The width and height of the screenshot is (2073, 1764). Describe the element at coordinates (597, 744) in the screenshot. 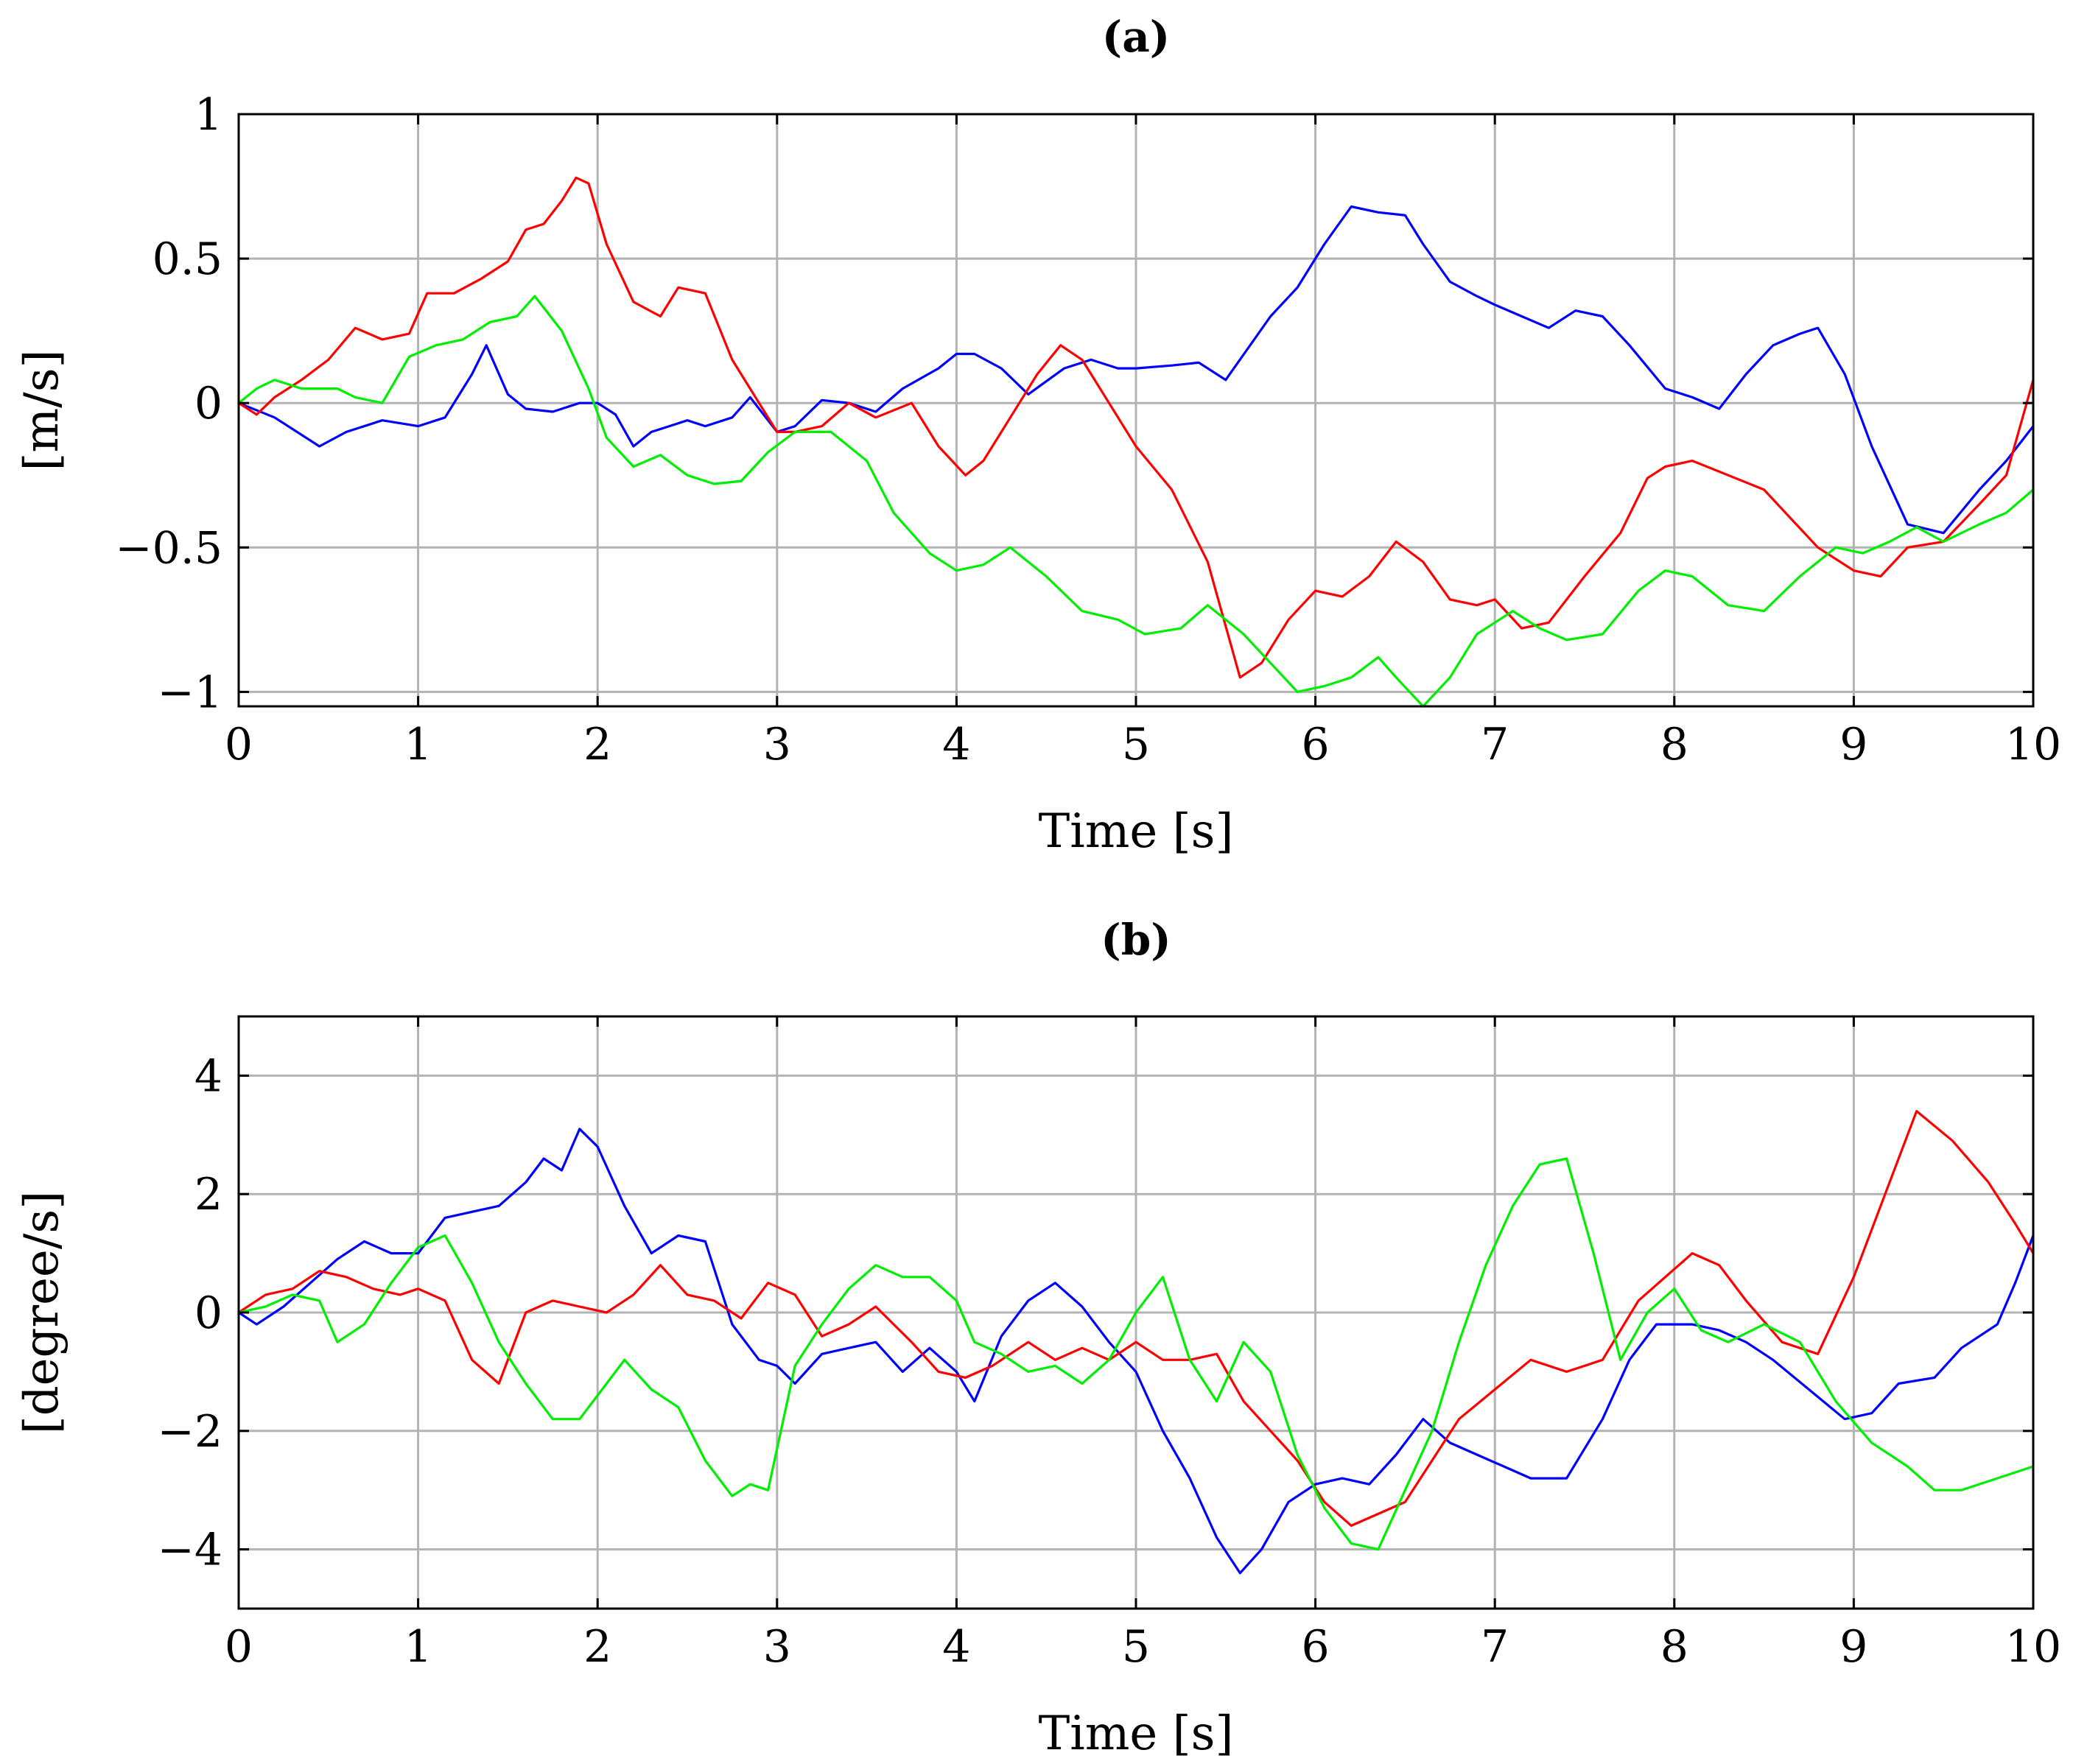

I see `panel-a-x-tick-label: 2` at that location.